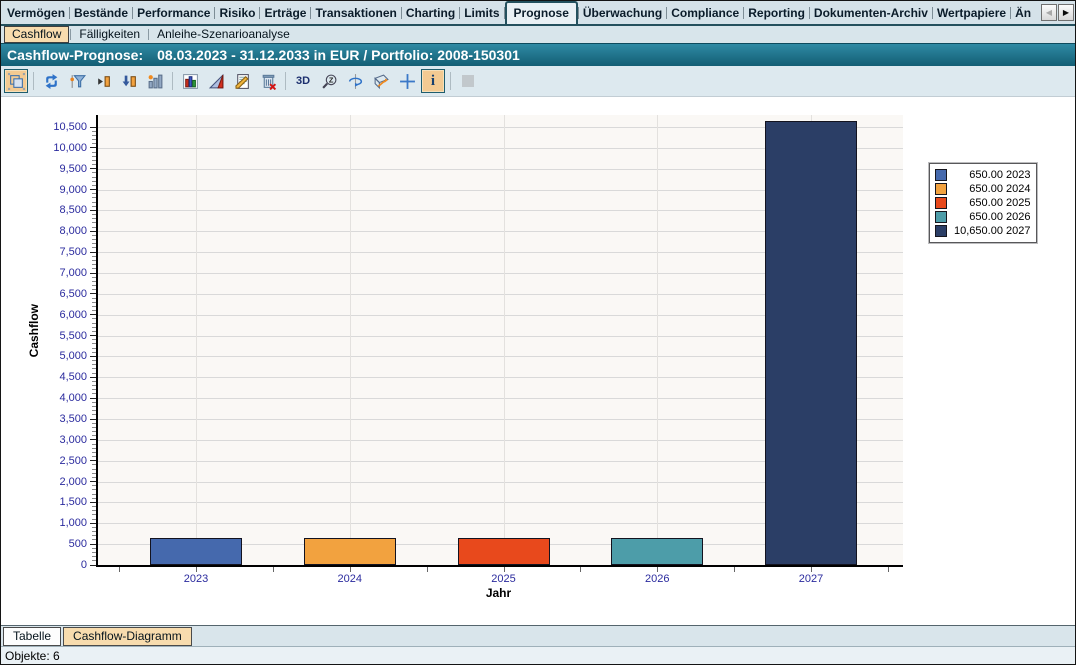 The width and height of the screenshot is (1076, 665). I want to click on x-axis-title: Jahr, so click(498, 593).